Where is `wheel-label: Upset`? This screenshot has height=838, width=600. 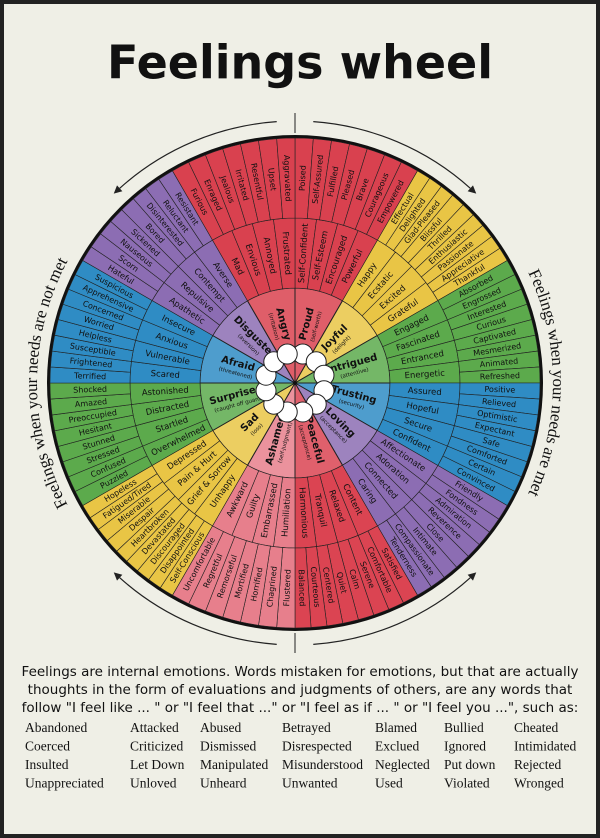 wheel-label: Upset is located at coordinates (272, 179).